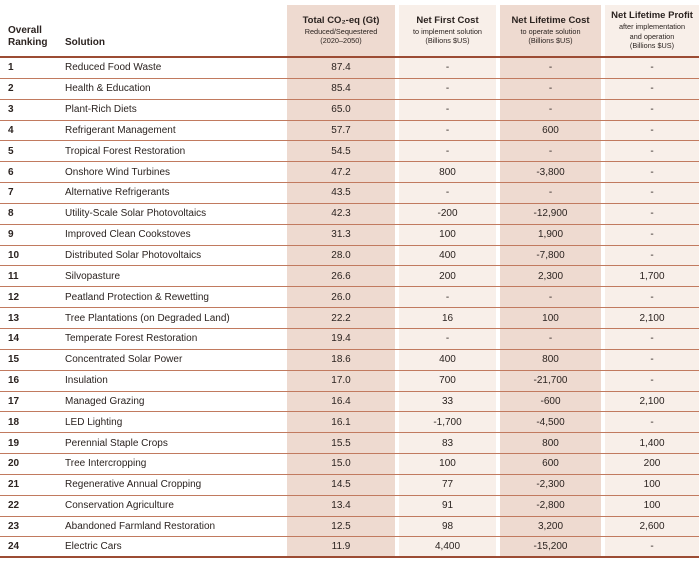  What do you see at coordinates (341, 193) in the screenshot?
I see `co2-reduced-cell: 43.5` at bounding box center [341, 193].